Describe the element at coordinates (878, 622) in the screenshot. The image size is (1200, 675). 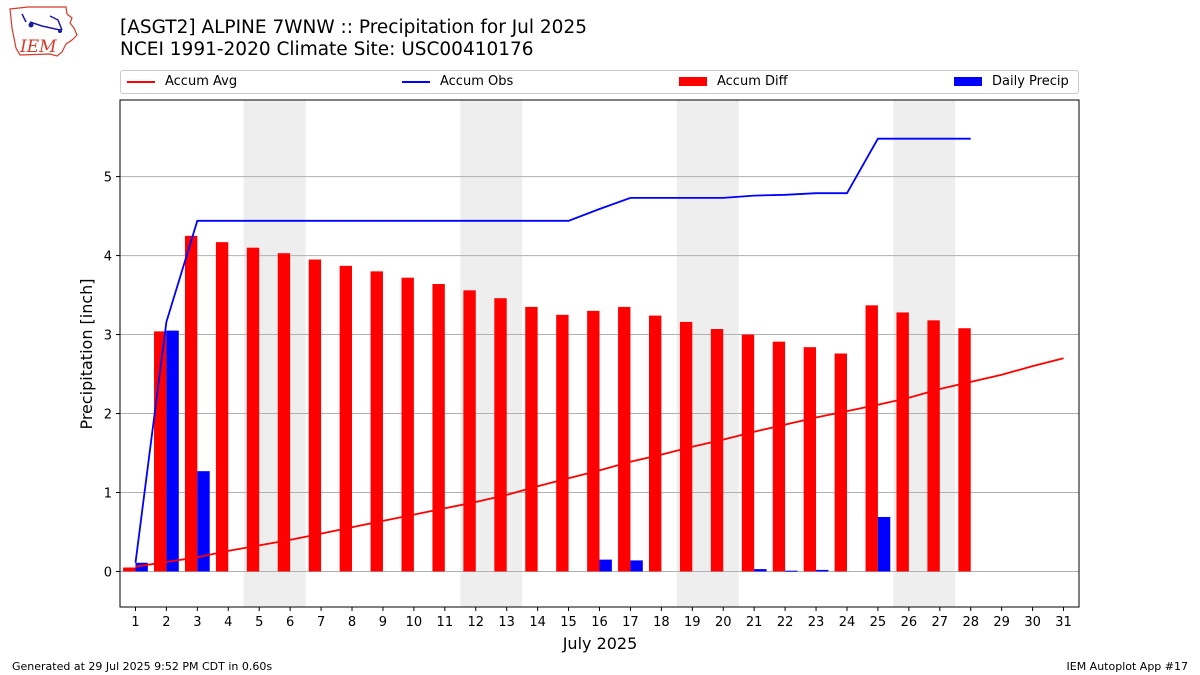
I see `x-tick-label: 25` at that location.